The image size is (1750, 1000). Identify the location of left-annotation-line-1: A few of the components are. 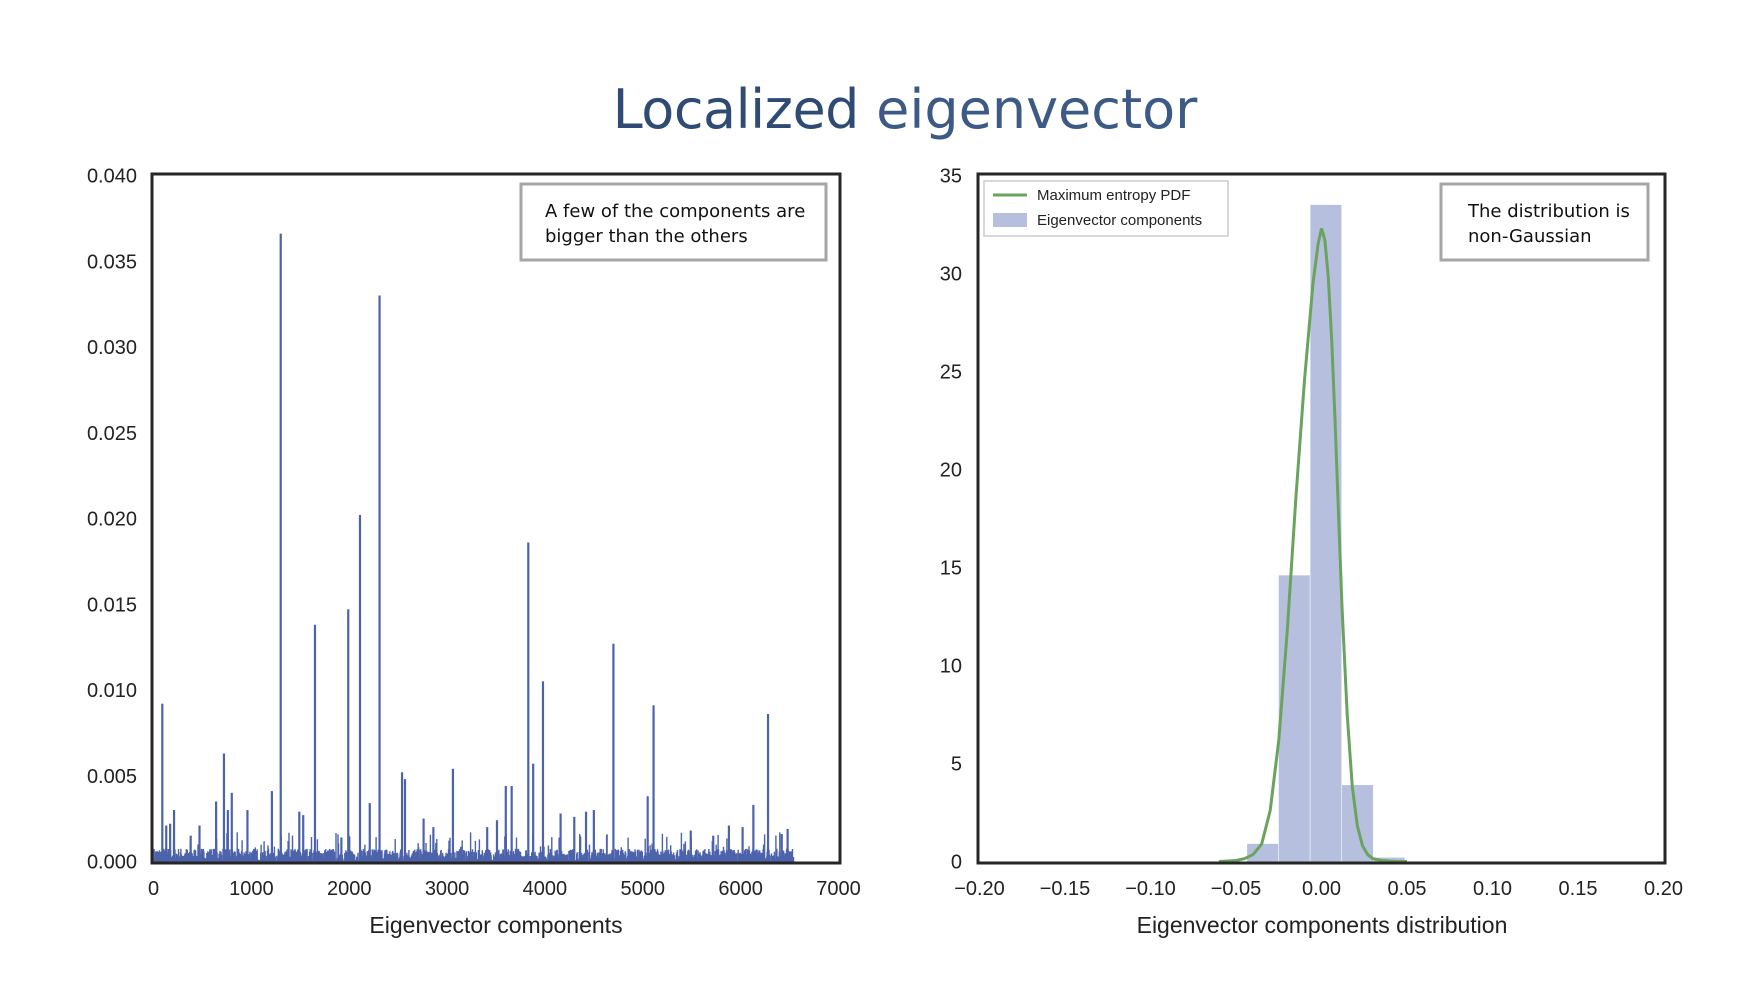
(675, 211).